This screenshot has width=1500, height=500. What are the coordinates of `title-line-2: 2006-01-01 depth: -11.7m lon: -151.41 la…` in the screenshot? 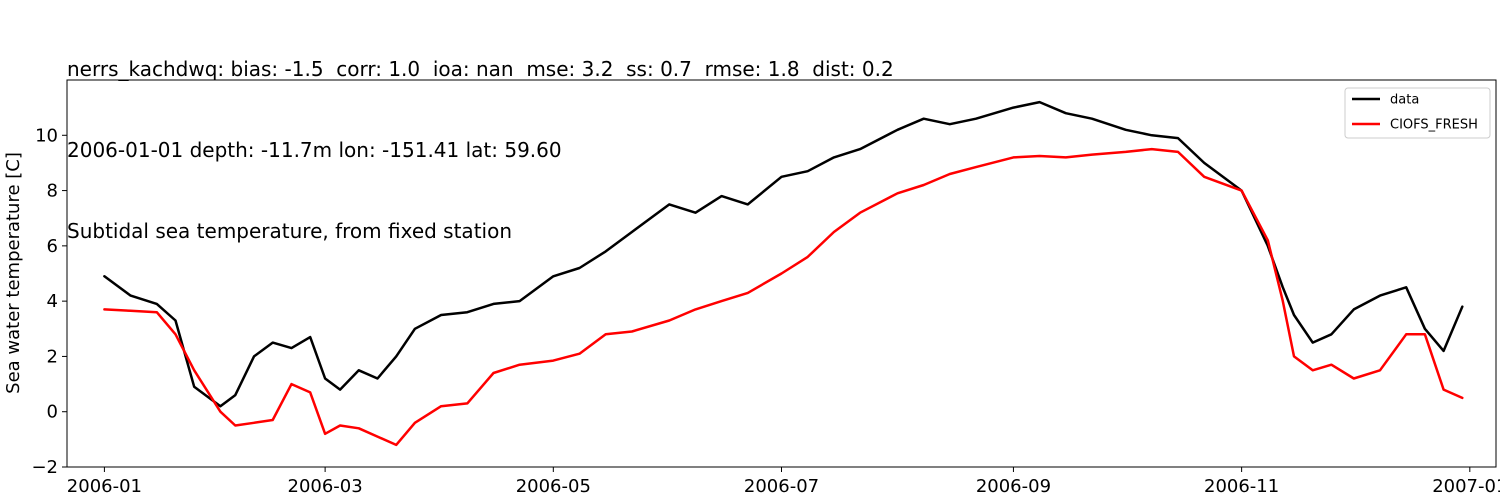 It's located at (314, 150).